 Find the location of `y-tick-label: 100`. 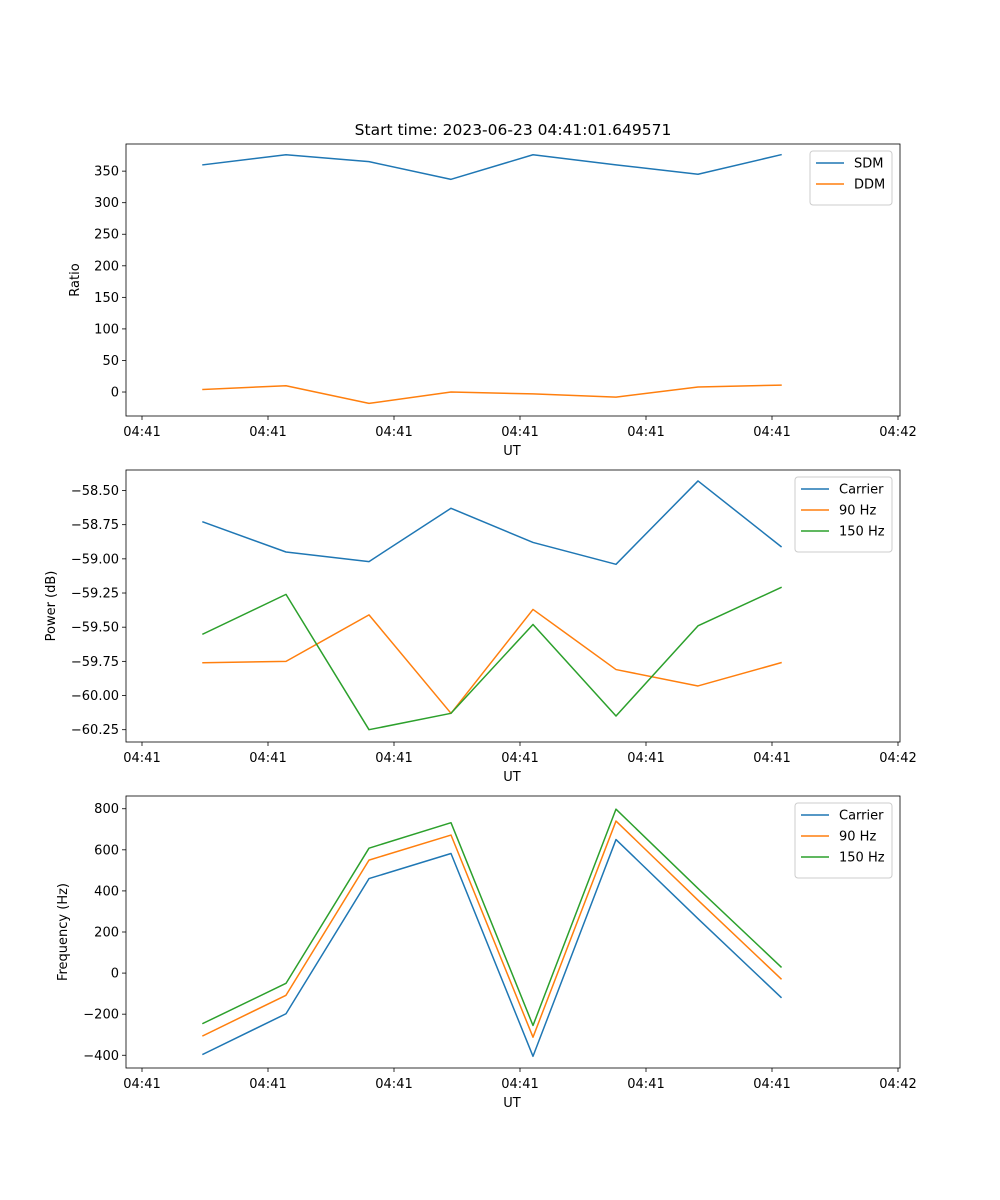

y-tick-label: 100 is located at coordinates (106, 329).